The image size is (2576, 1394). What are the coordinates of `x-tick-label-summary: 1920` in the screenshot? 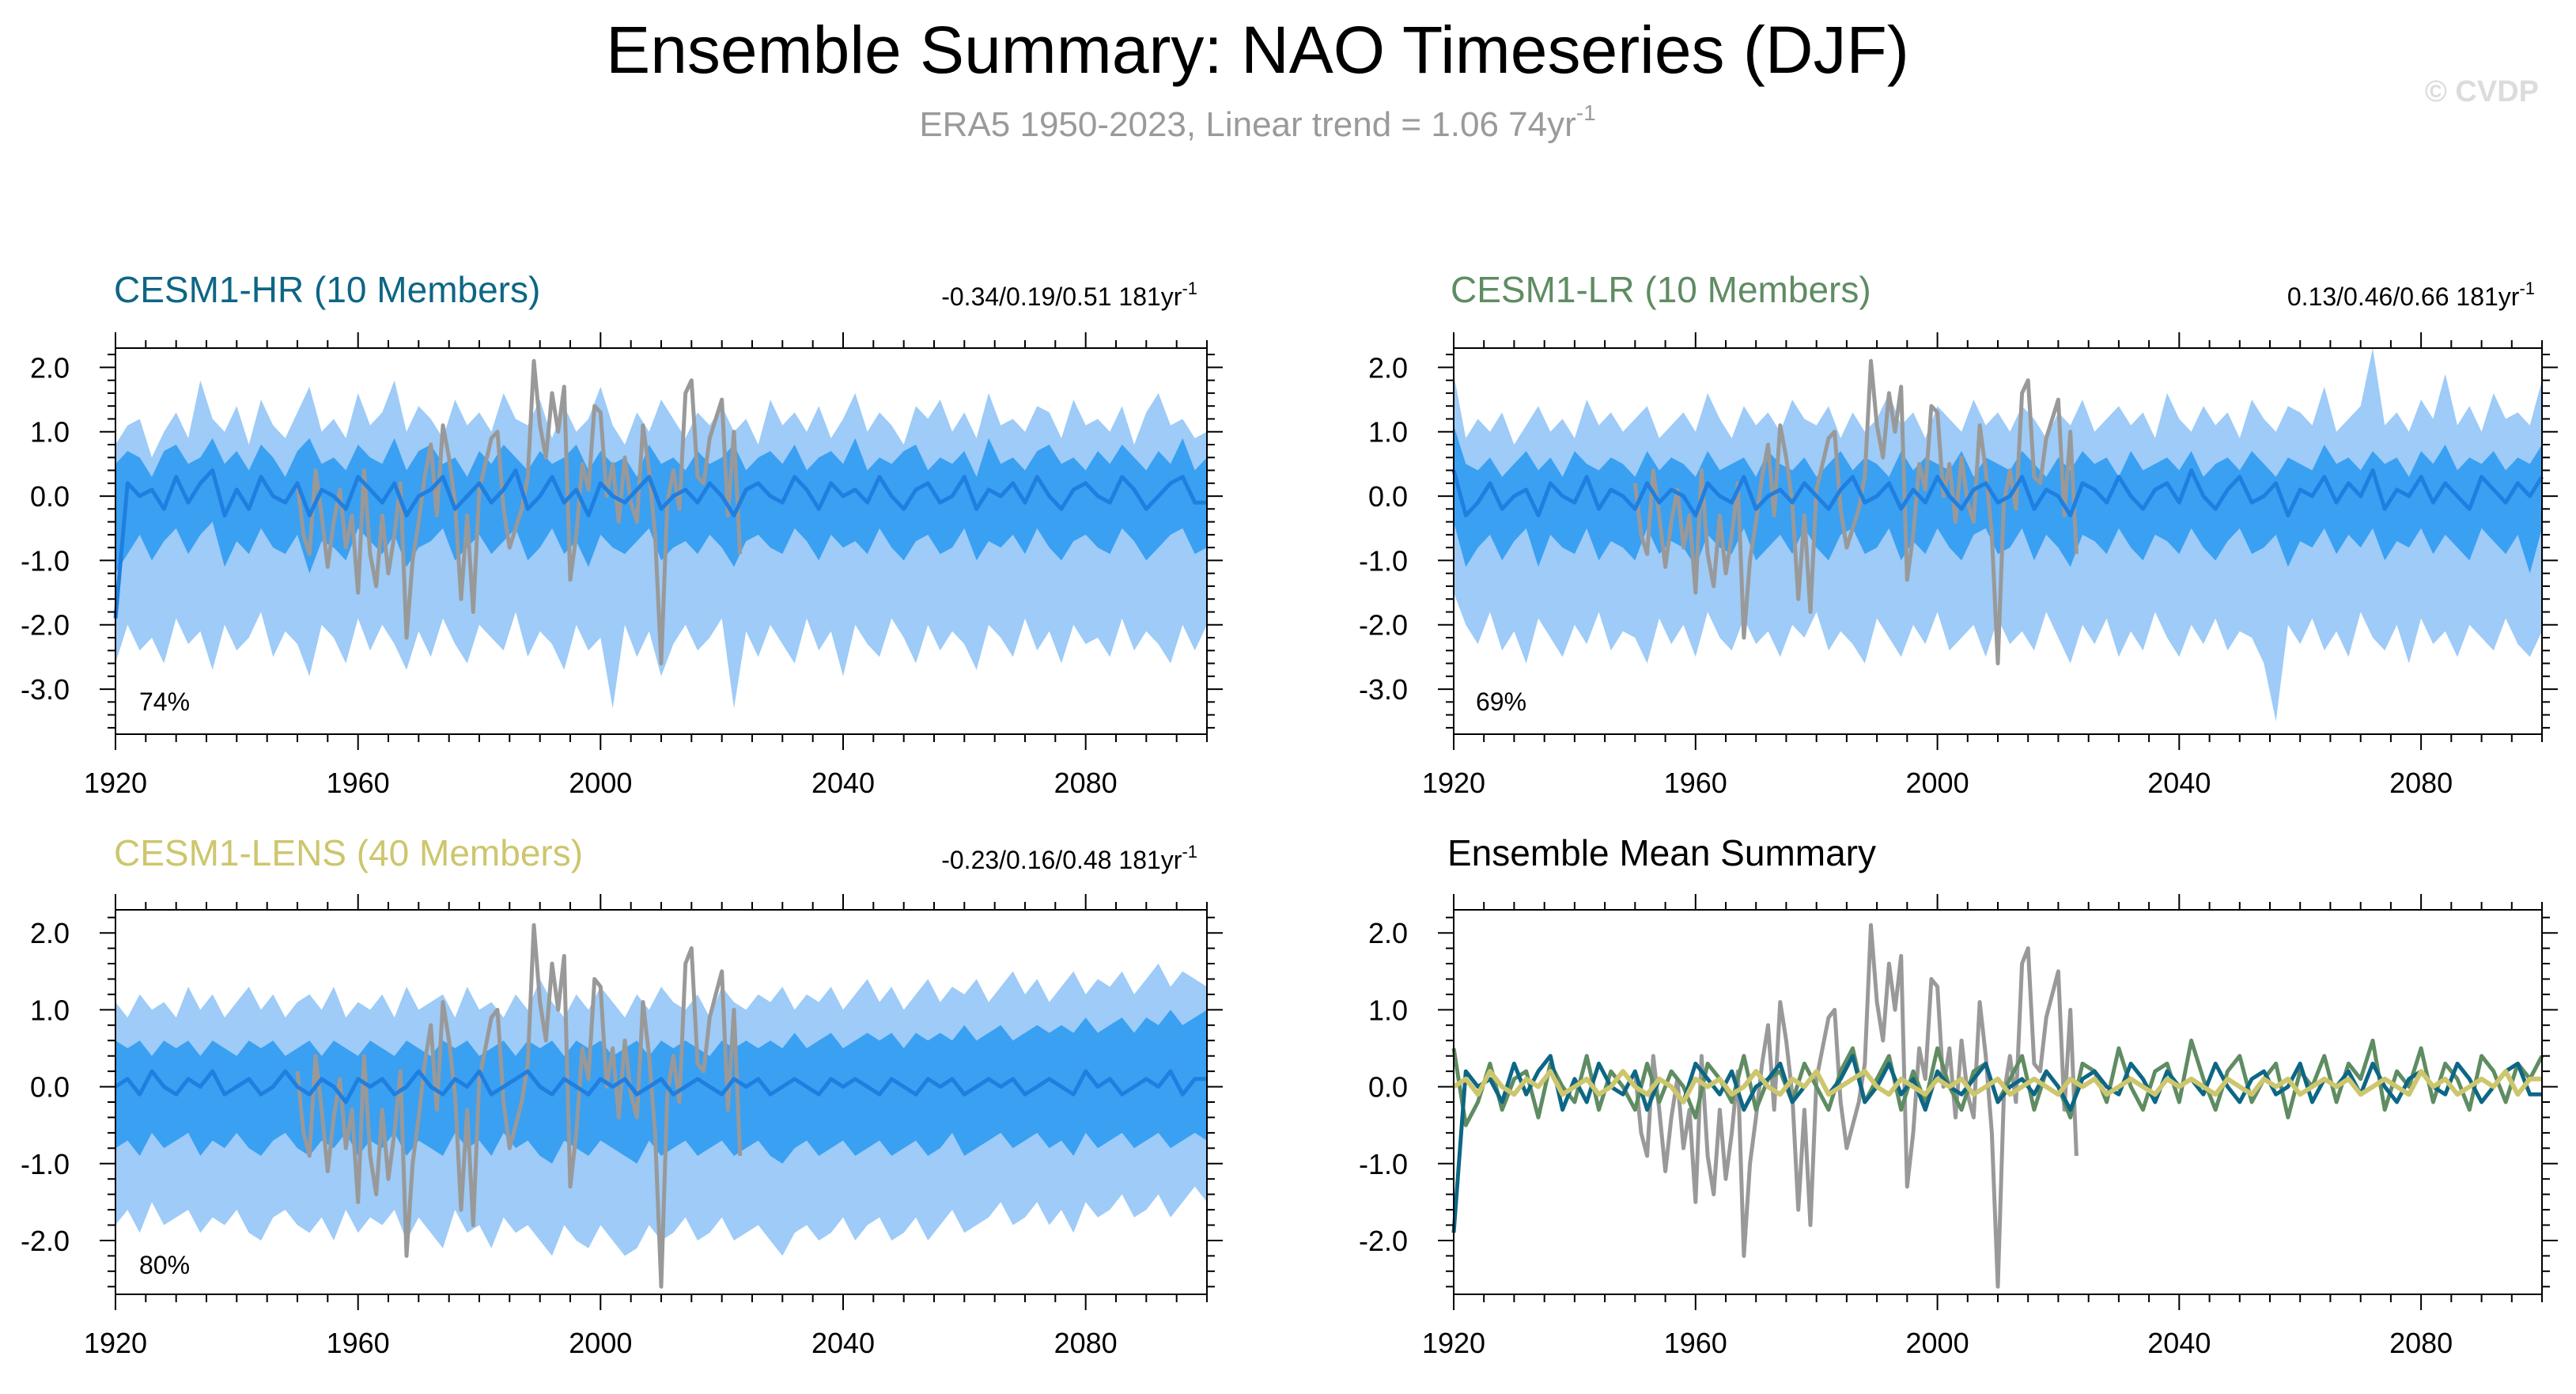 It's located at (1454, 1343).